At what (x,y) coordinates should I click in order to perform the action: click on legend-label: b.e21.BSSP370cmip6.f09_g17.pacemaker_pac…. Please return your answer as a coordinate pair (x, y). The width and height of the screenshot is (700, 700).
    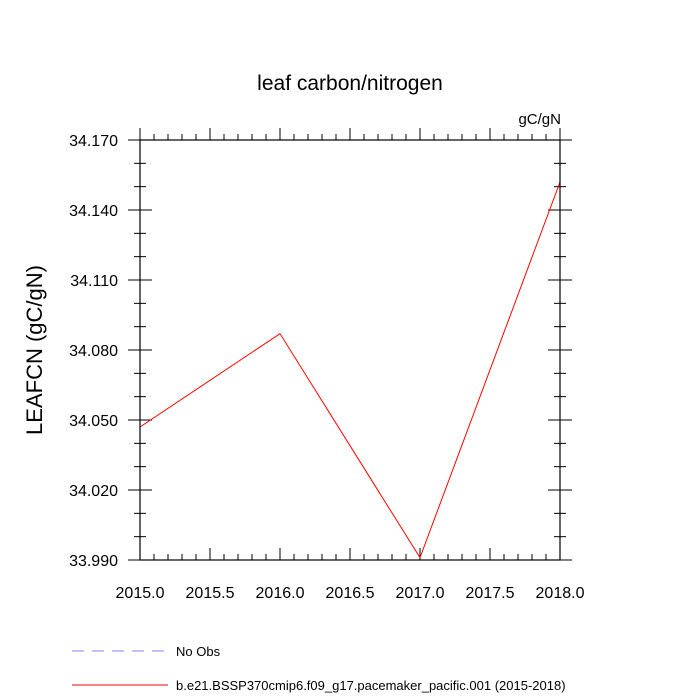
    Looking at the image, I should click on (371, 685).